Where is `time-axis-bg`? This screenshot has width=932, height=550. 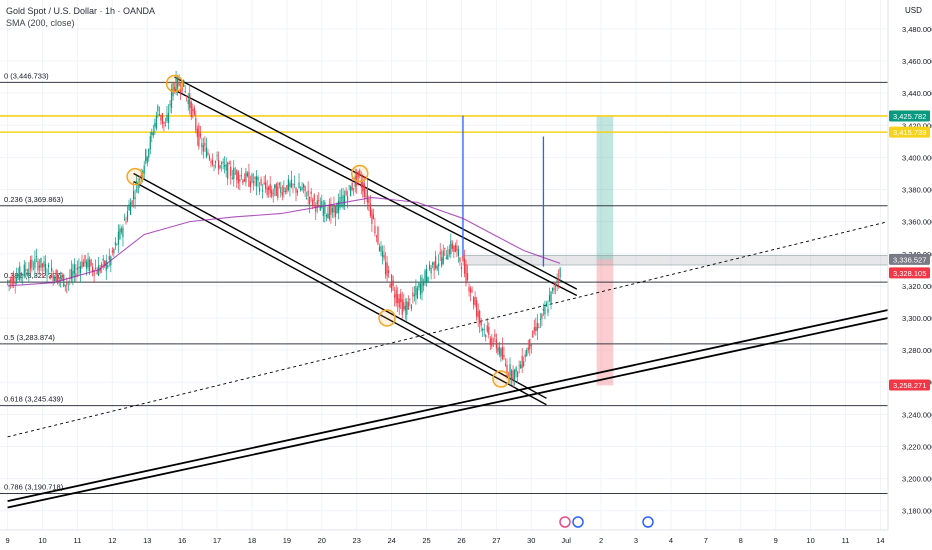 time-axis-bg is located at coordinates (466, 540).